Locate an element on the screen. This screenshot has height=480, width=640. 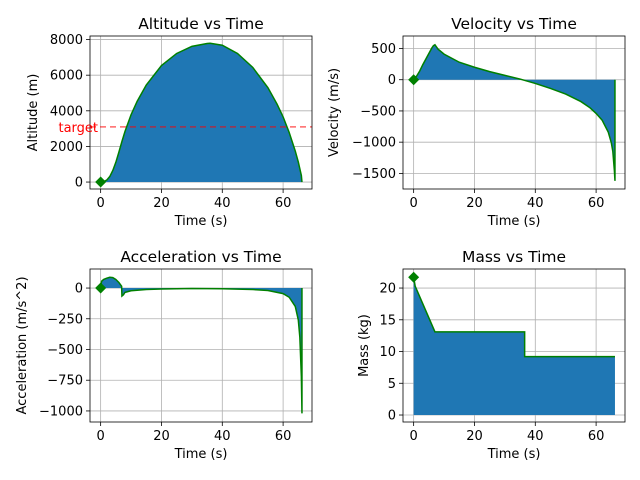
ticks: 0 20 40 60 −1500 −1000 −500 0 500 is located at coordinates (478, 126).